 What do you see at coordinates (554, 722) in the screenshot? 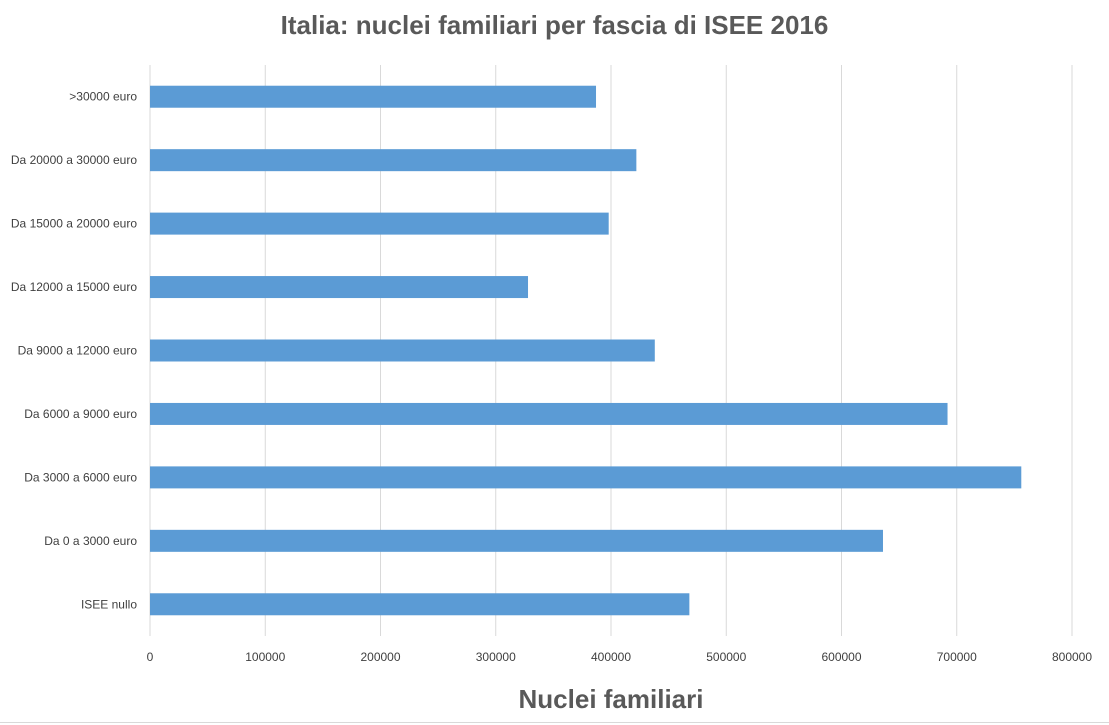
I see `bottom-divider` at bounding box center [554, 722].